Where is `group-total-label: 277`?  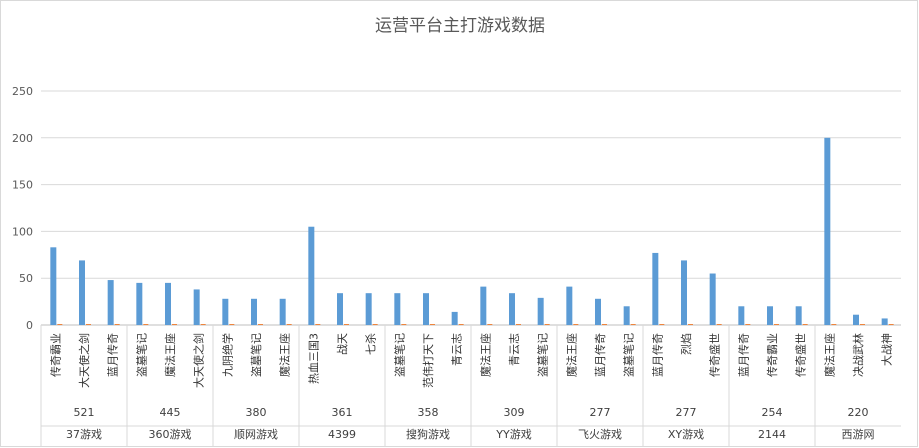
group-total-label: 277 is located at coordinates (686, 412).